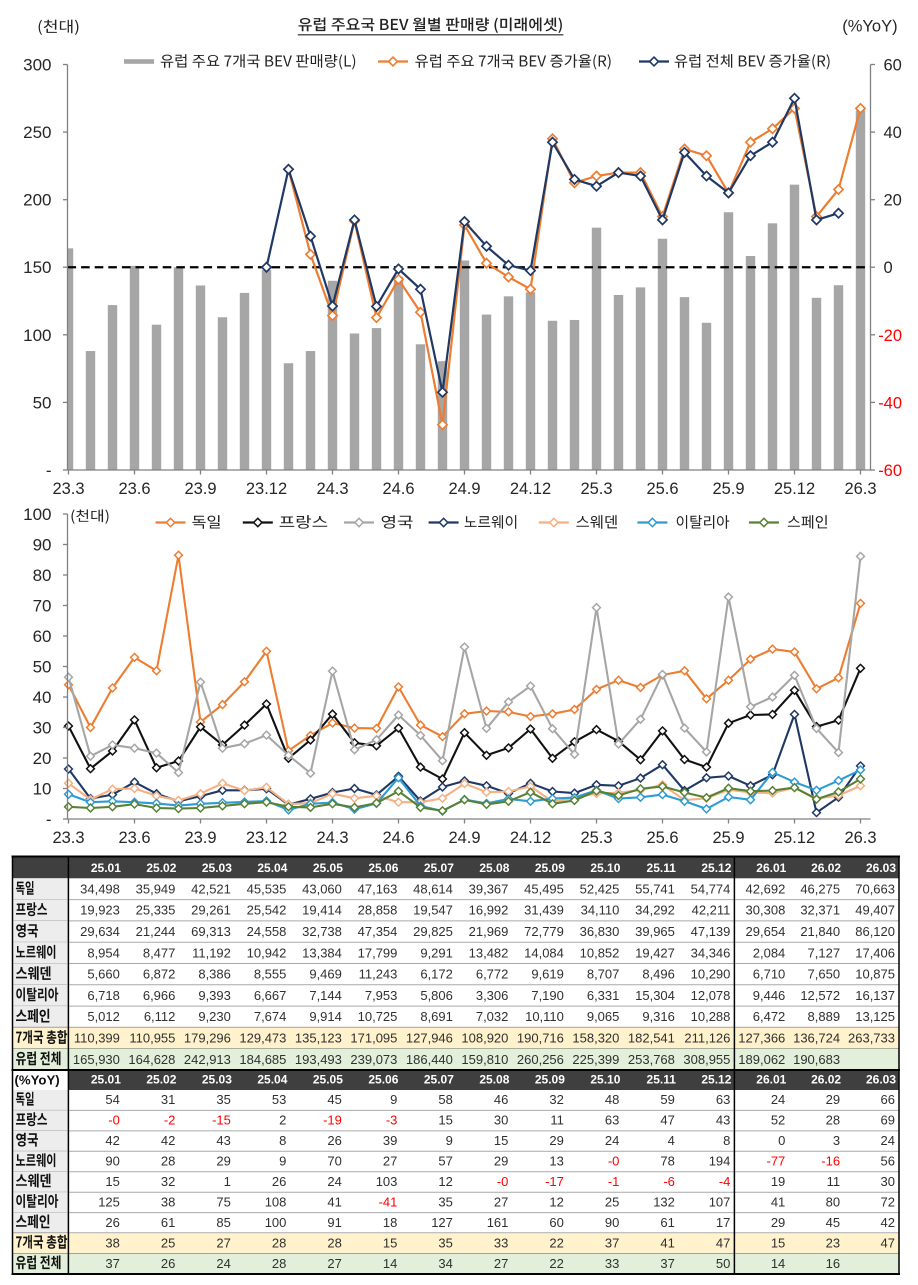 Image resolution: width=918 pixels, height=1285 pixels. Describe the element at coordinates (334, 1099) in the screenshot. I see `svg-text: 45` at that location.